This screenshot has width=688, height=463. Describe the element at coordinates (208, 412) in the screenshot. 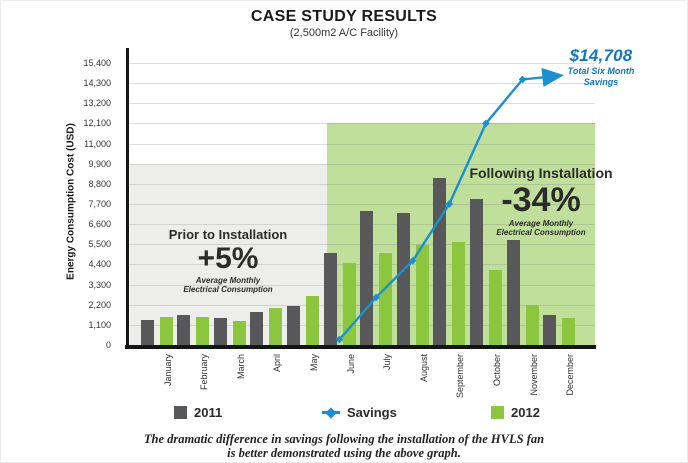

I see `legend-2011-label: 2011` at that location.